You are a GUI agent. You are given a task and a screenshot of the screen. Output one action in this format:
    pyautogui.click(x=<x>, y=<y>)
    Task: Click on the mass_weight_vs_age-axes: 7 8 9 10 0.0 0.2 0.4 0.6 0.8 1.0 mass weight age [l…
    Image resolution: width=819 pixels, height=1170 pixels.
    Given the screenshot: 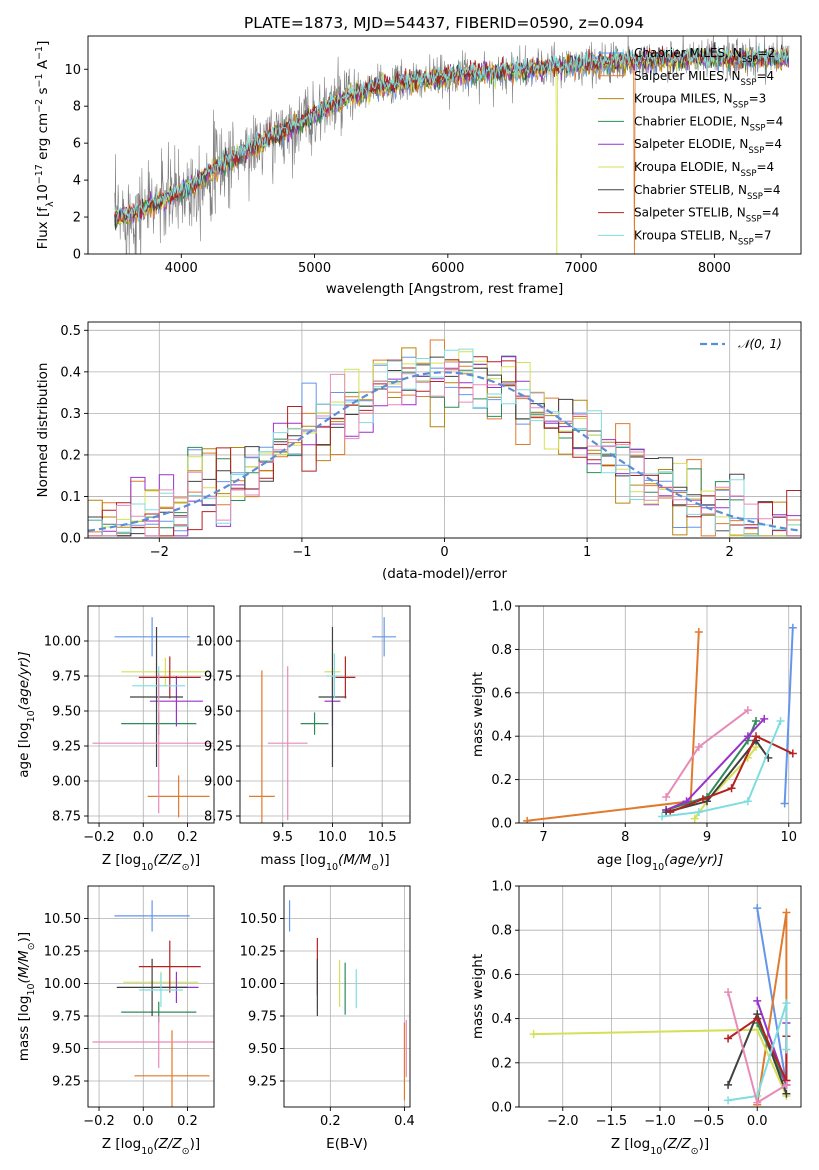 What is the action you would take?
    pyautogui.click(x=636, y=736)
    